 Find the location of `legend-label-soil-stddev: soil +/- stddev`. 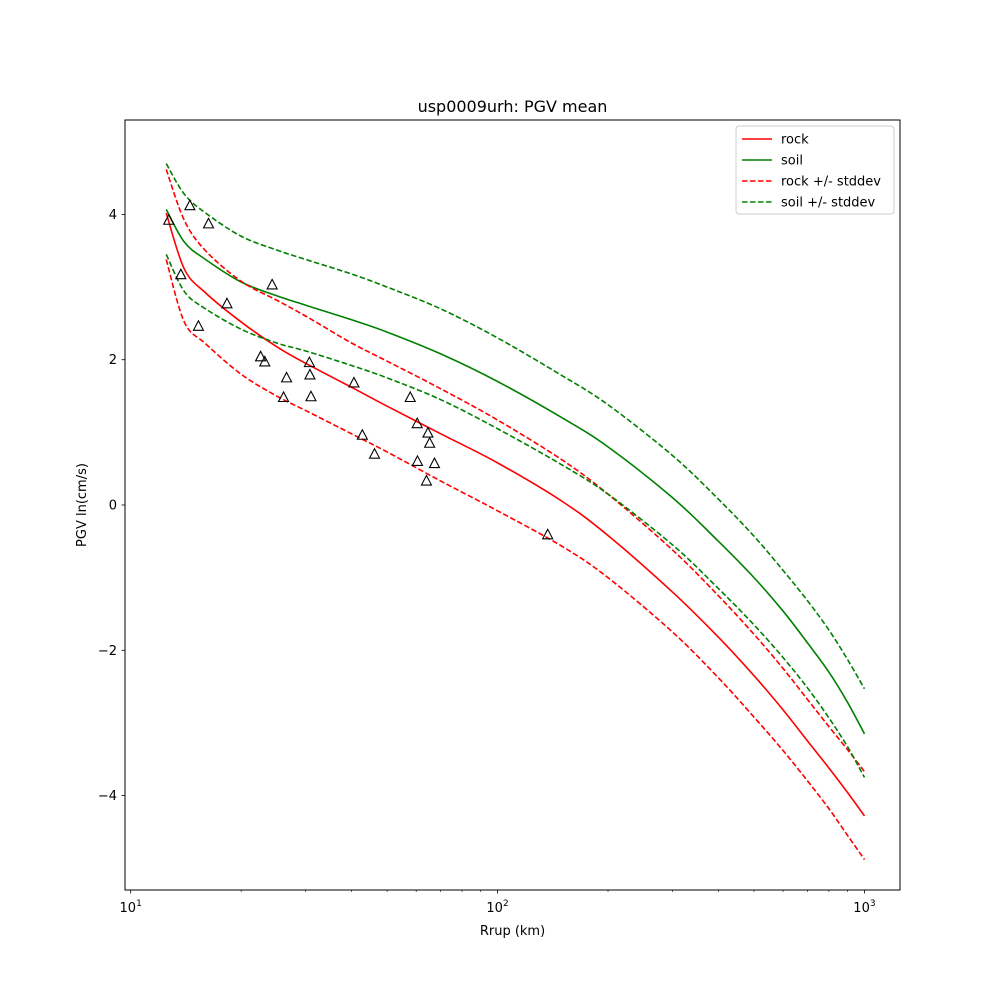

legend-label-soil-stddev: soil +/- stddev is located at coordinates (828, 203).